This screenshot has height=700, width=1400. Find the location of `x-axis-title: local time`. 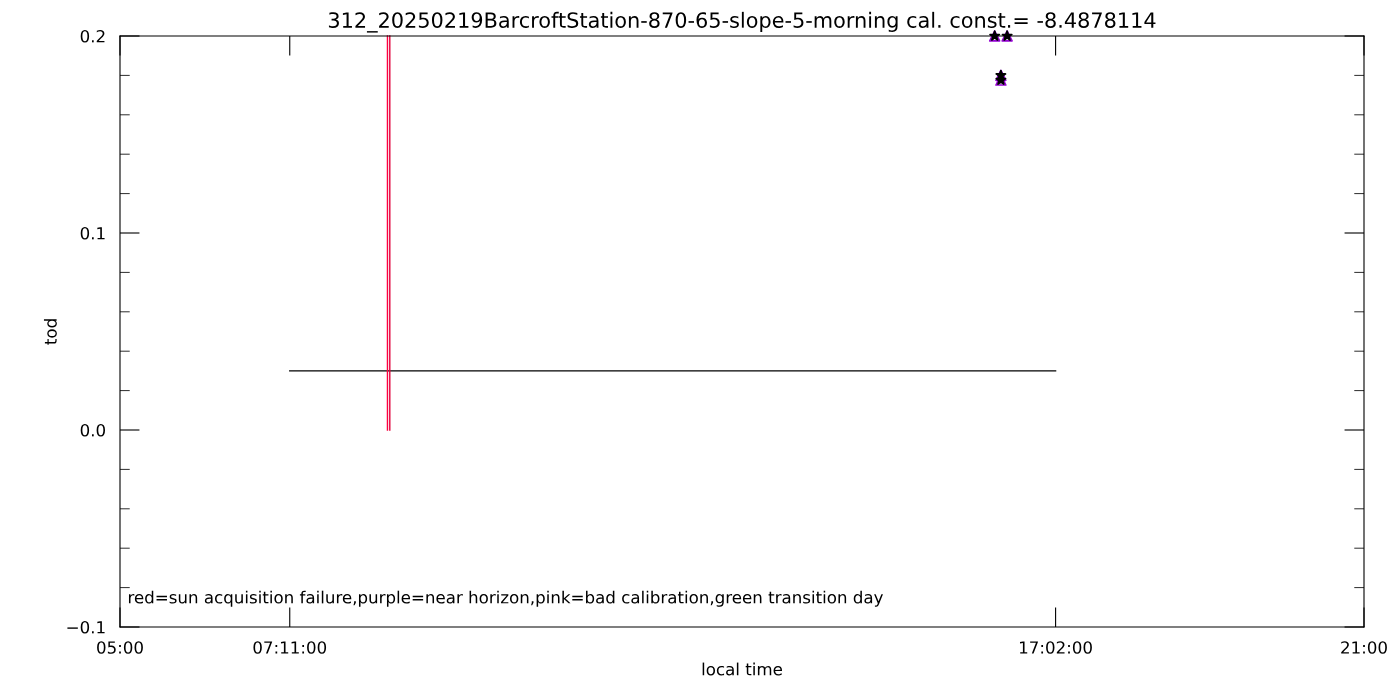

x-axis-title: local time is located at coordinates (742, 669).